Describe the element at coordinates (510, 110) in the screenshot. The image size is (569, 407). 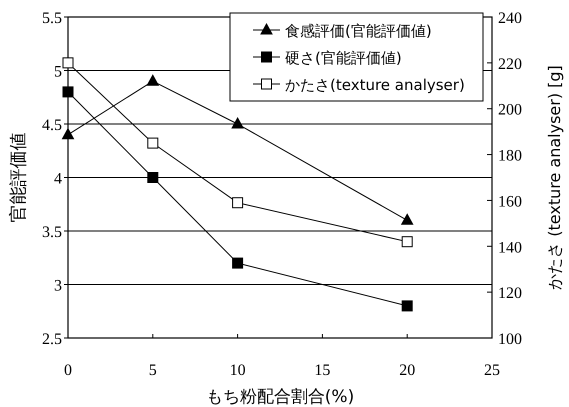
I see `y2-tick-label: 200` at that location.